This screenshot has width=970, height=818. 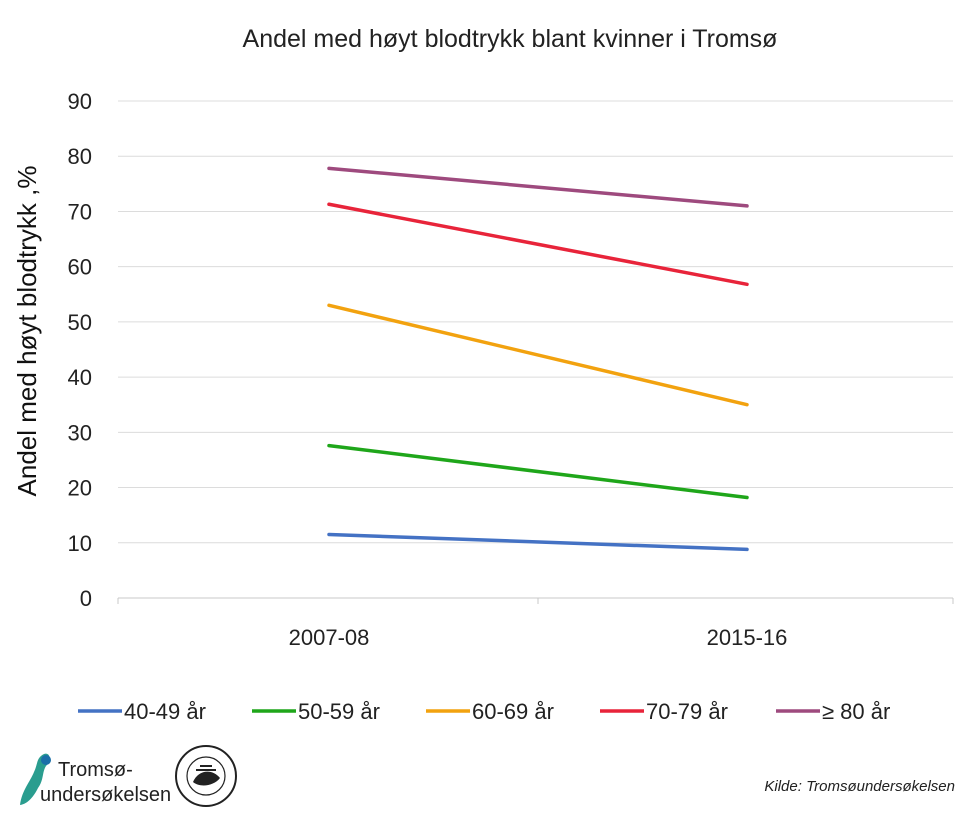 I want to click on y-axis-label: Andel med høyt blodtrykk ,%, so click(x=27, y=331).